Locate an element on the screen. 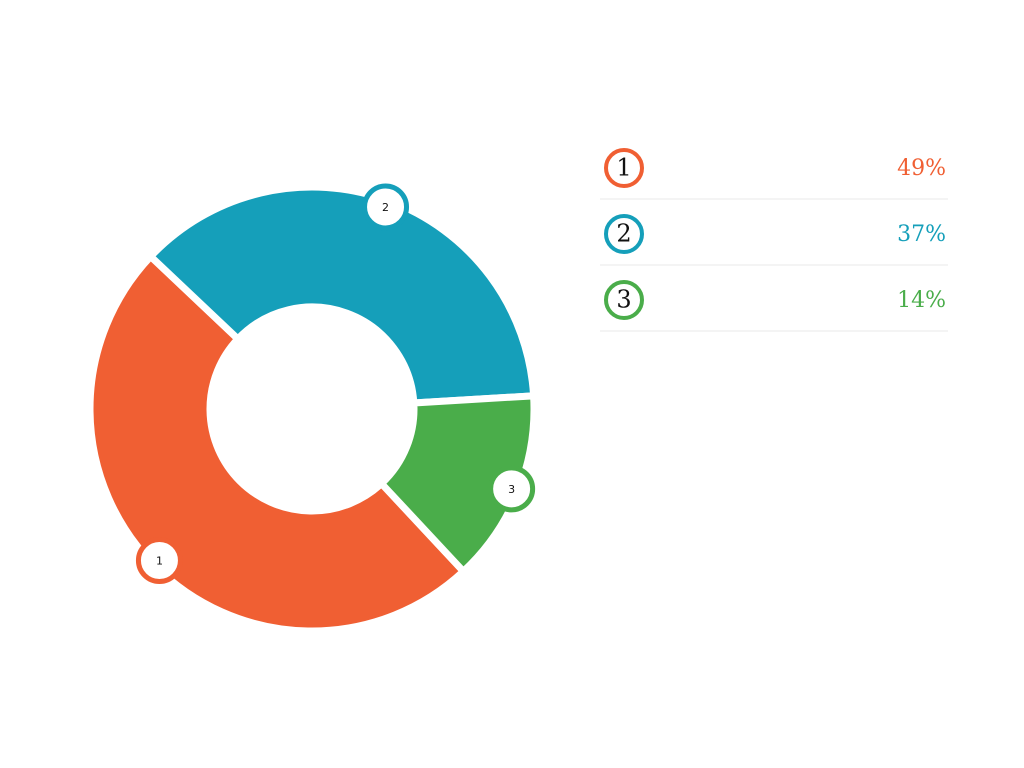  segment-badge-label: 1 is located at coordinates (159, 560).